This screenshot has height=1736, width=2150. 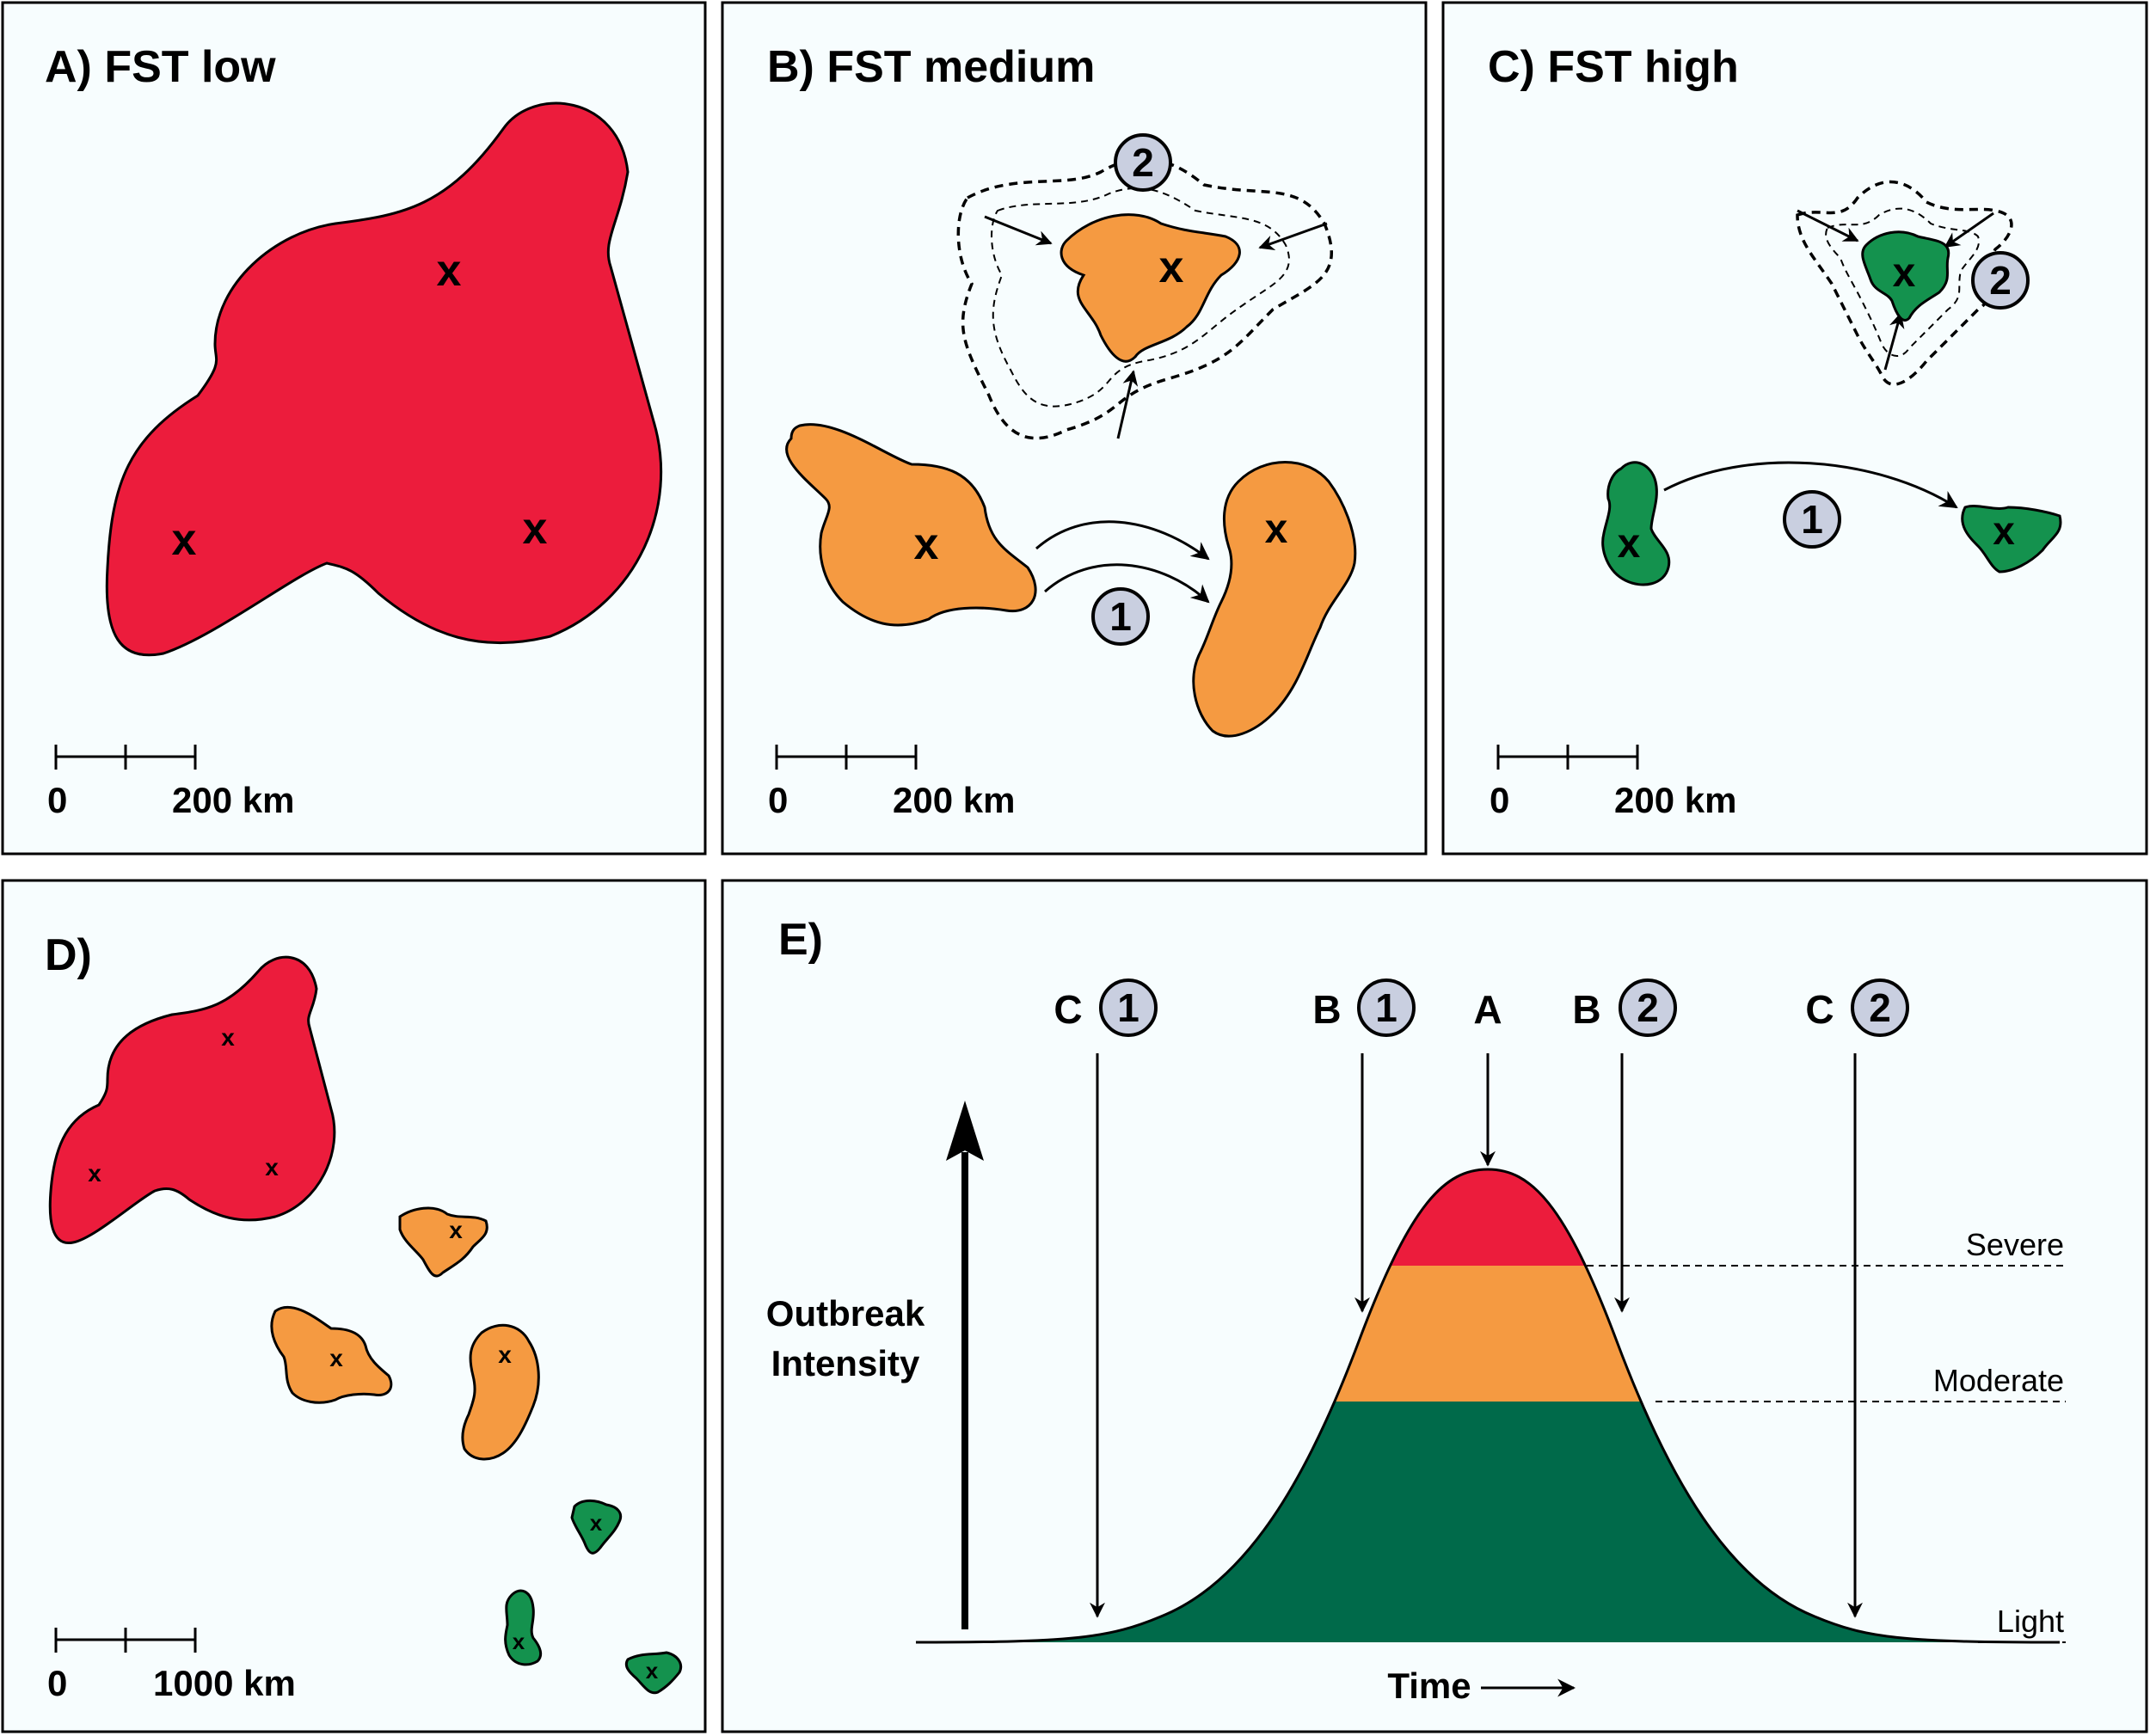 I want to click on y-axis-label-line1: Outbreak, so click(x=846, y=1314).